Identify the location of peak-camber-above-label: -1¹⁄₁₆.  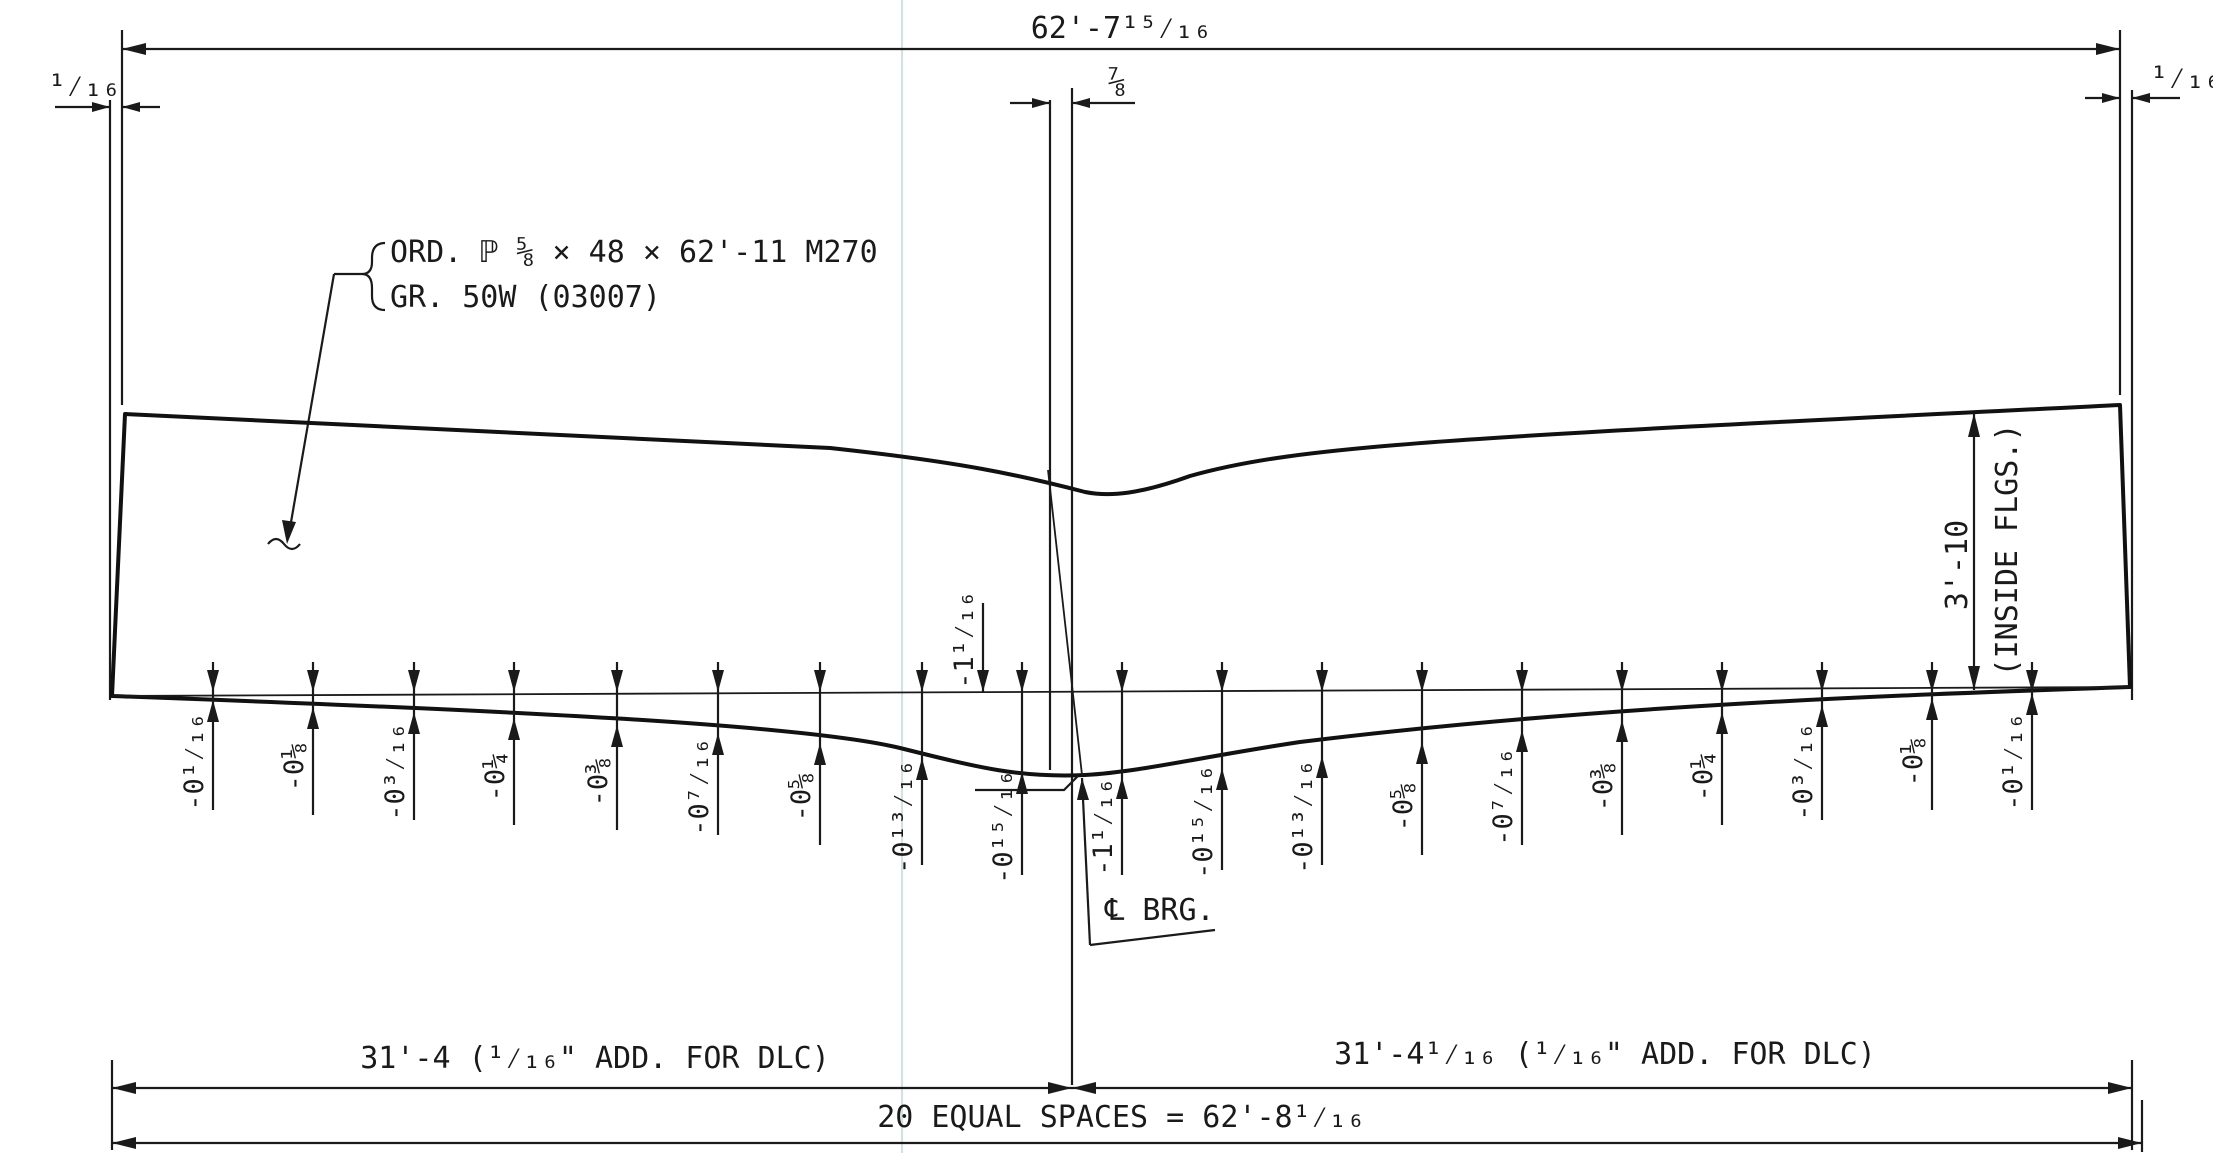
(964, 639).